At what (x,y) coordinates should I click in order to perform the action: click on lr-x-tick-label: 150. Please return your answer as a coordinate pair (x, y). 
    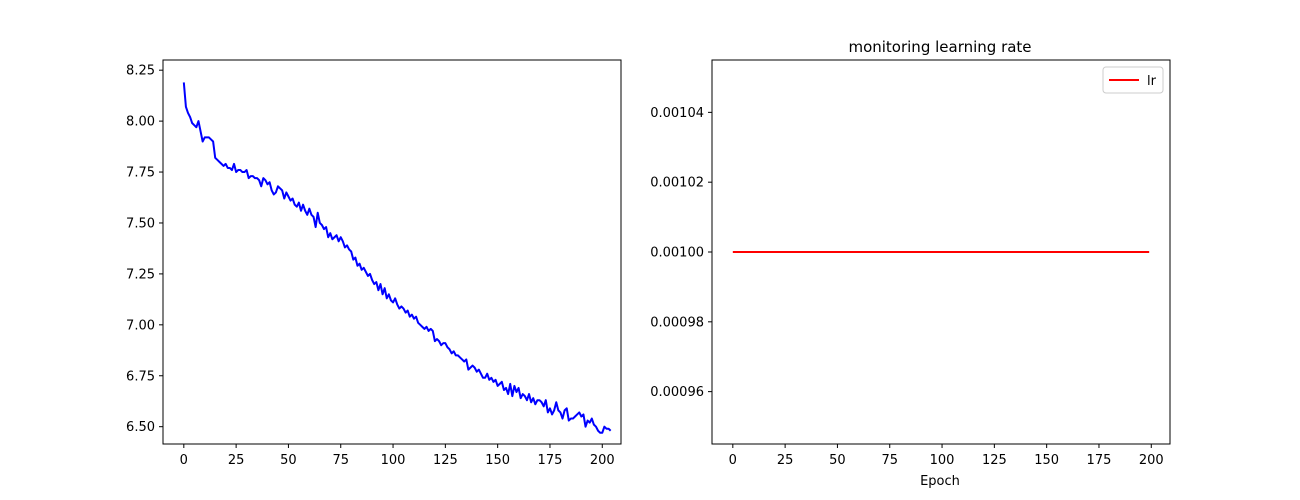
    Looking at the image, I should click on (1046, 460).